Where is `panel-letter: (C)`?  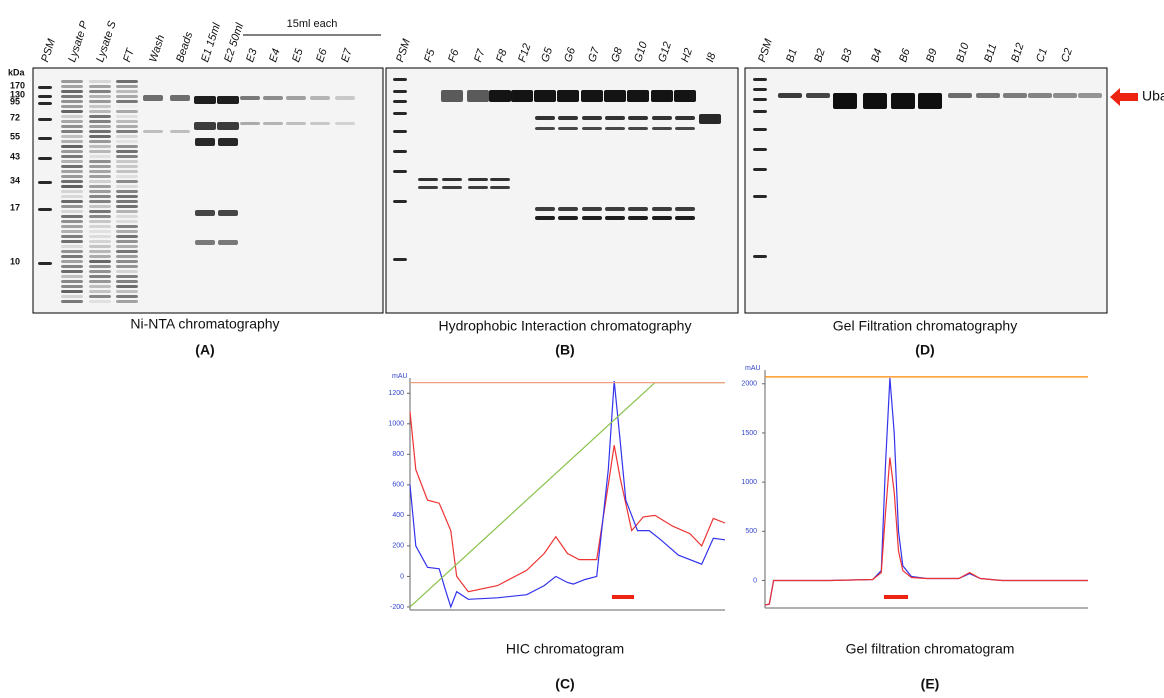 panel-letter: (C) is located at coordinates (564, 684).